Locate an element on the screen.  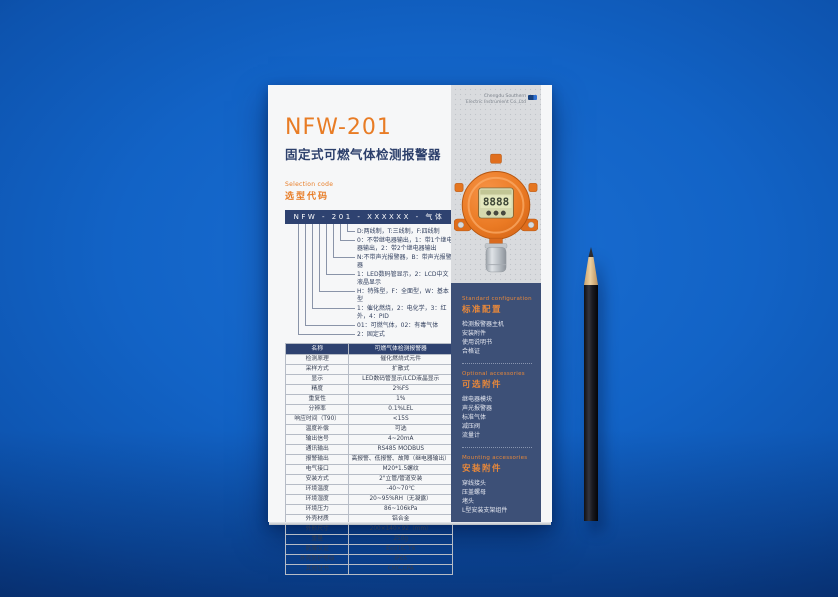
spec-label: 重复性 is located at coordinates (317, 399).